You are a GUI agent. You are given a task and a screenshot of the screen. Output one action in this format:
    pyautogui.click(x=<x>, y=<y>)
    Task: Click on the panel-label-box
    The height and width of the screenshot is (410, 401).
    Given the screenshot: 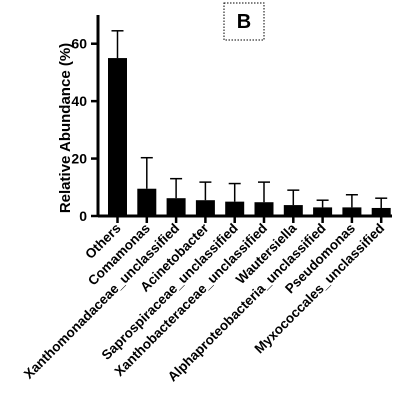 What is the action you would take?
    pyautogui.click(x=244, y=21)
    